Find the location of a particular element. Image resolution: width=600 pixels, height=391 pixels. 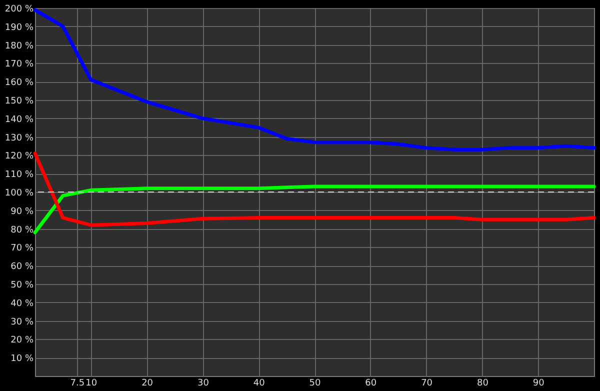

y-tick-label: 80 % is located at coordinates (22, 230).